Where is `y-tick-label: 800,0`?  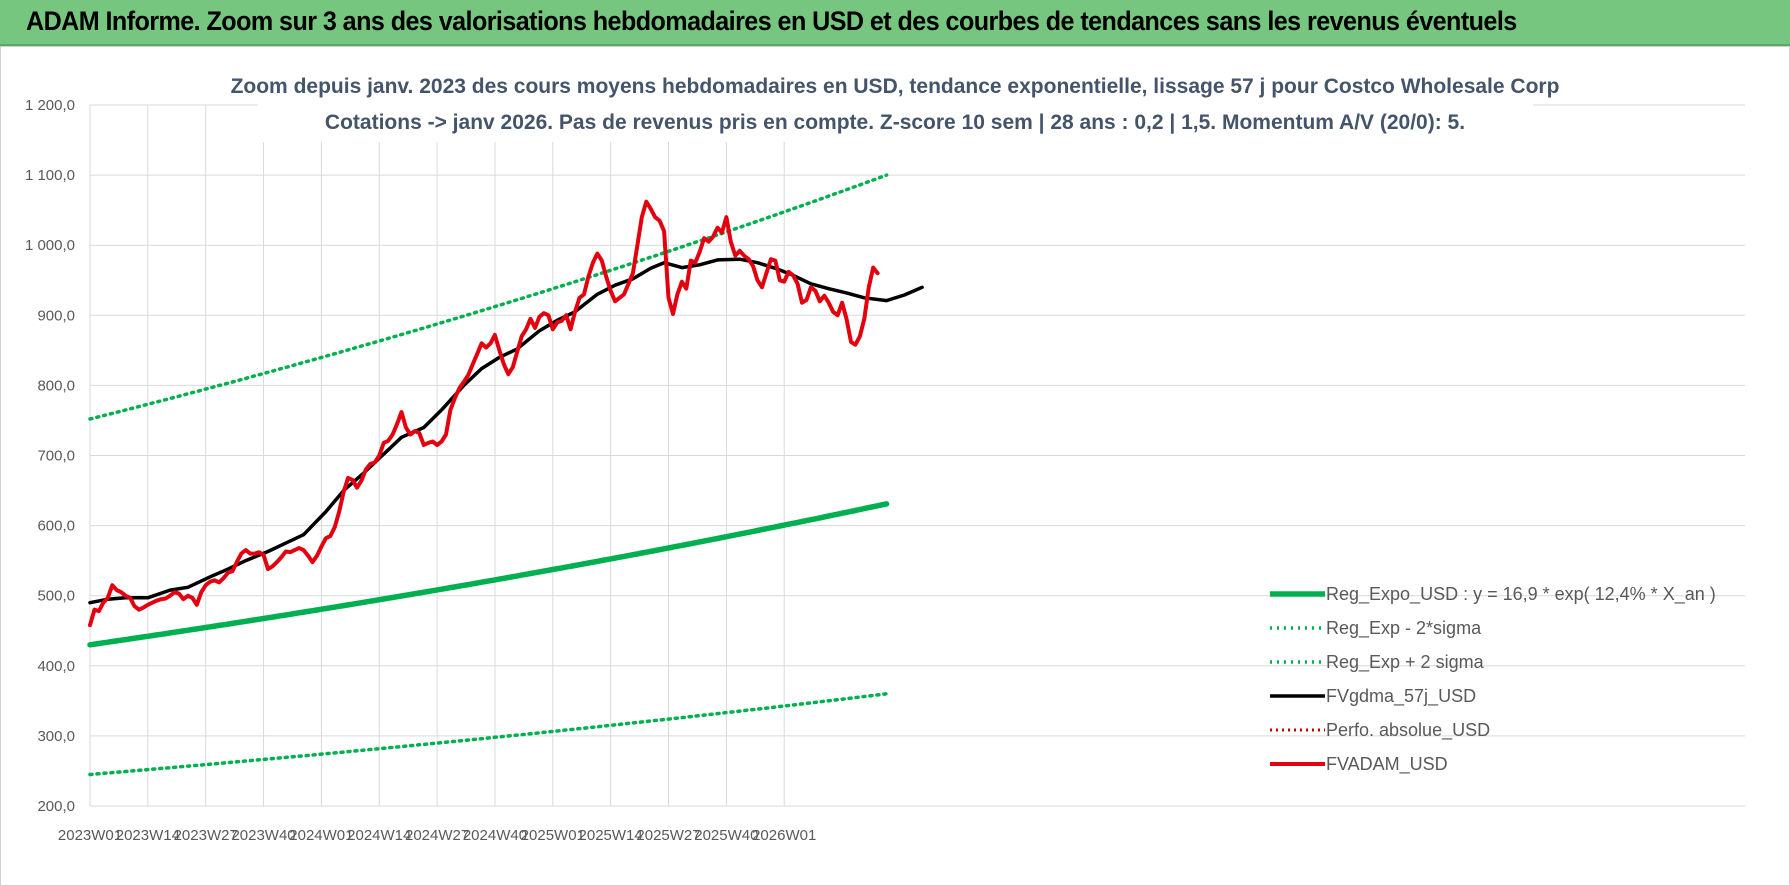 y-tick-label: 800,0 is located at coordinates (56, 385).